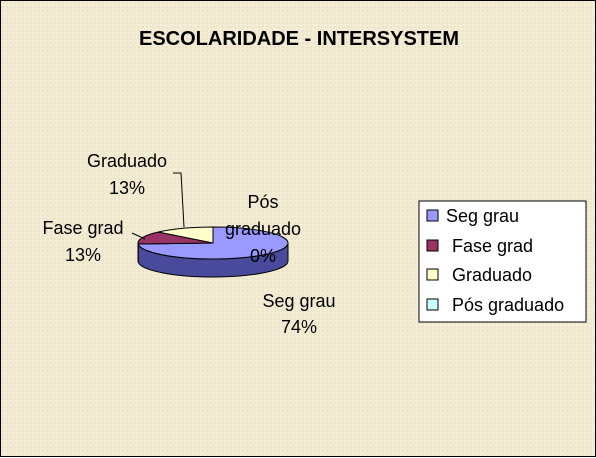 Image resolution: width=596 pixels, height=458 pixels. Describe the element at coordinates (492, 246) in the screenshot. I see `legend-label-fase-grad: Fase grad` at that location.